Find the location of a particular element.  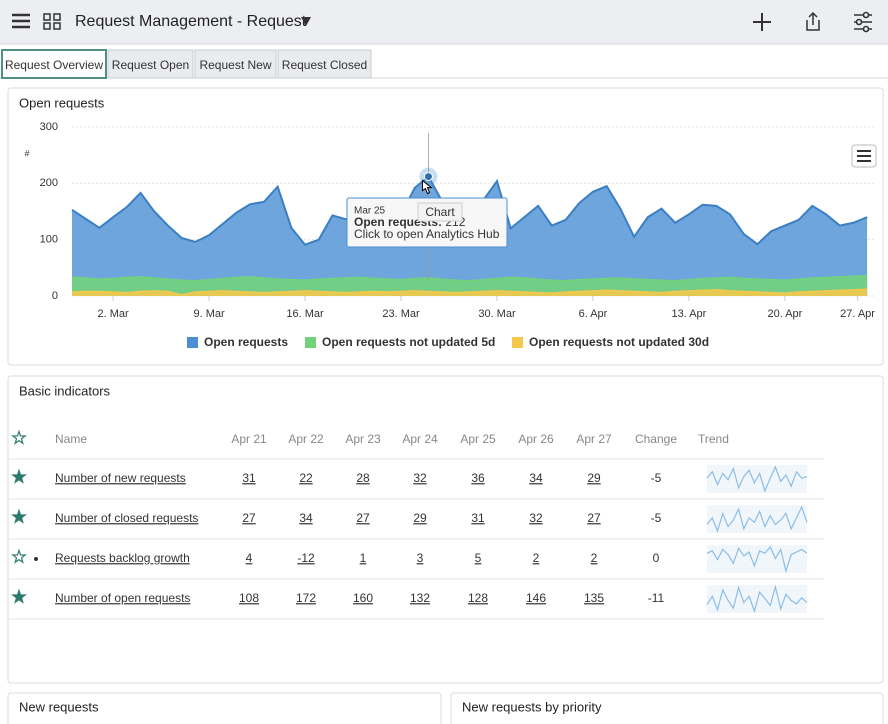

indicator-change: 0 is located at coordinates (656, 558).